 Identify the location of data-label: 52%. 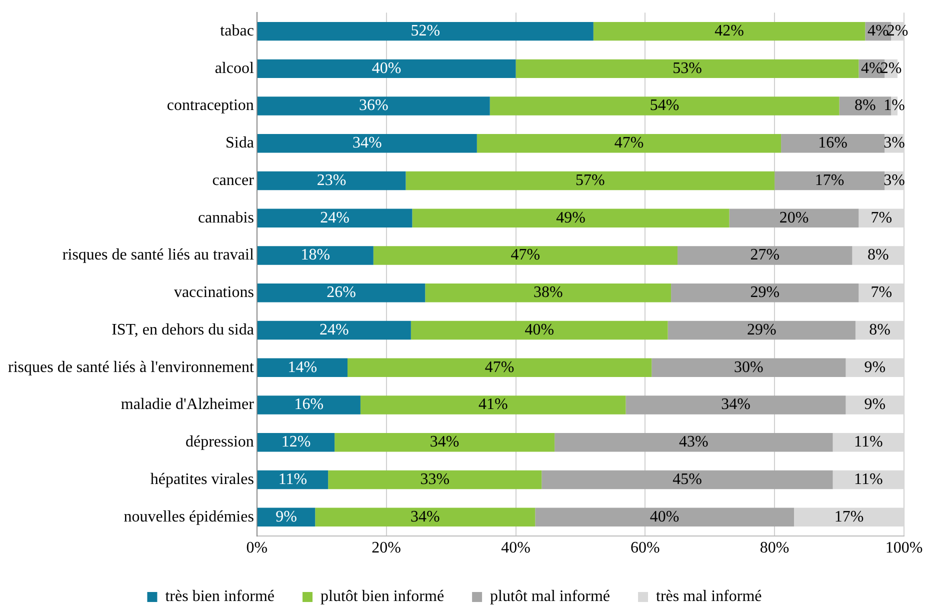
(425, 31).